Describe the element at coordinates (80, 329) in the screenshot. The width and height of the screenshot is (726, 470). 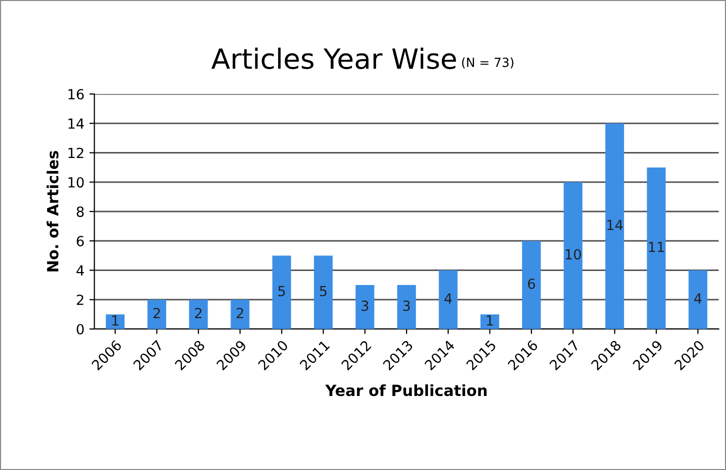
I see `y-tick-label: 0` at that location.